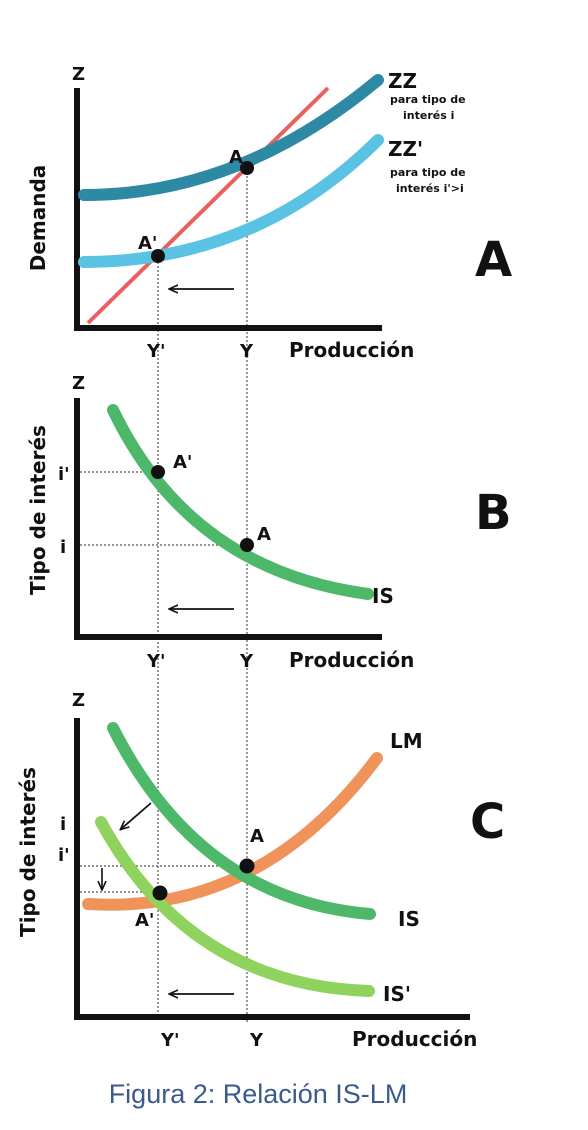 The width and height of the screenshot is (588, 1130). Describe the element at coordinates (351, 350) in the screenshot. I see `panel-a-x-label: Producción` at that location.